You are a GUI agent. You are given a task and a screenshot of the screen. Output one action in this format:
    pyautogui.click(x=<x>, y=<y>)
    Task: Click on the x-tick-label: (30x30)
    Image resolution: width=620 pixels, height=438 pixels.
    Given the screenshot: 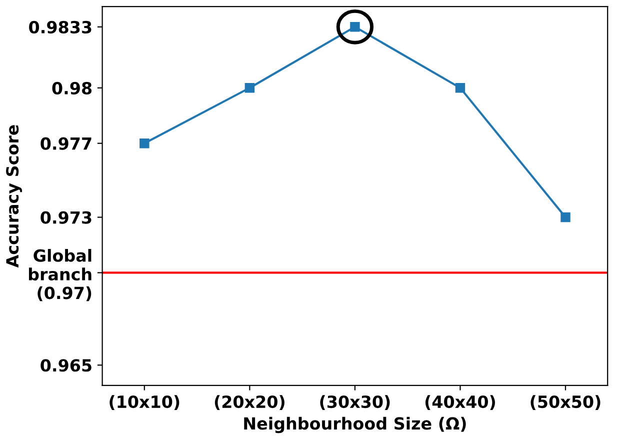 What is the action you would take?
    pyautogui.click(x=355, y=402)
    